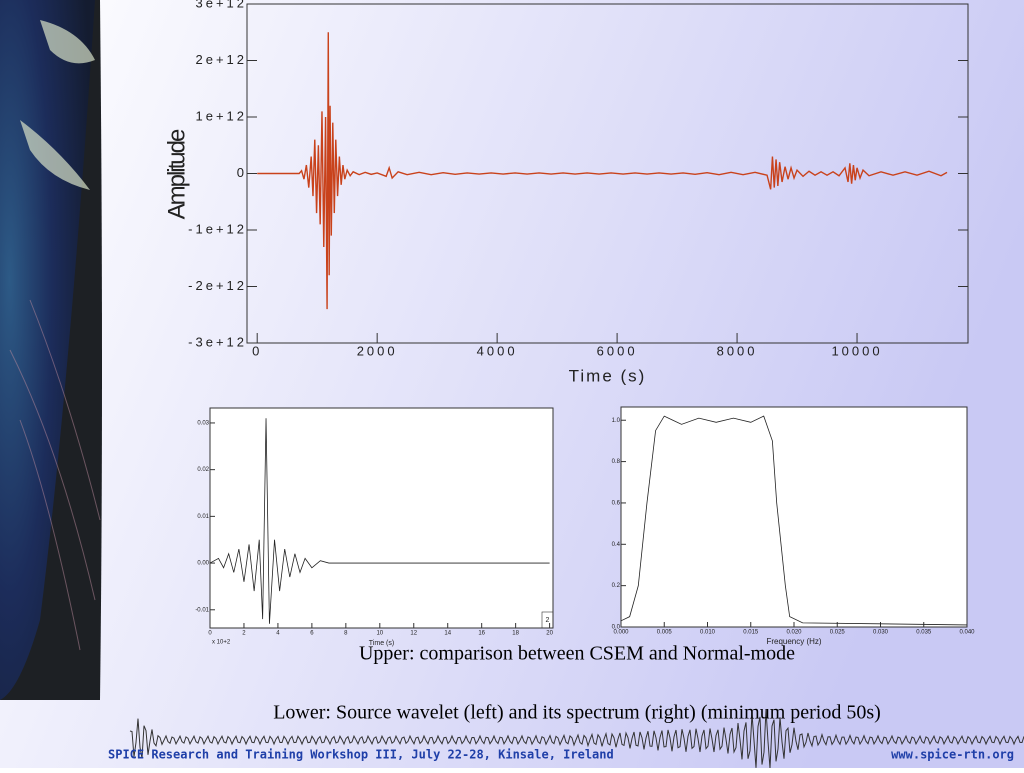  I want to click on x-tick-label: 0.025, so click(838, 633).